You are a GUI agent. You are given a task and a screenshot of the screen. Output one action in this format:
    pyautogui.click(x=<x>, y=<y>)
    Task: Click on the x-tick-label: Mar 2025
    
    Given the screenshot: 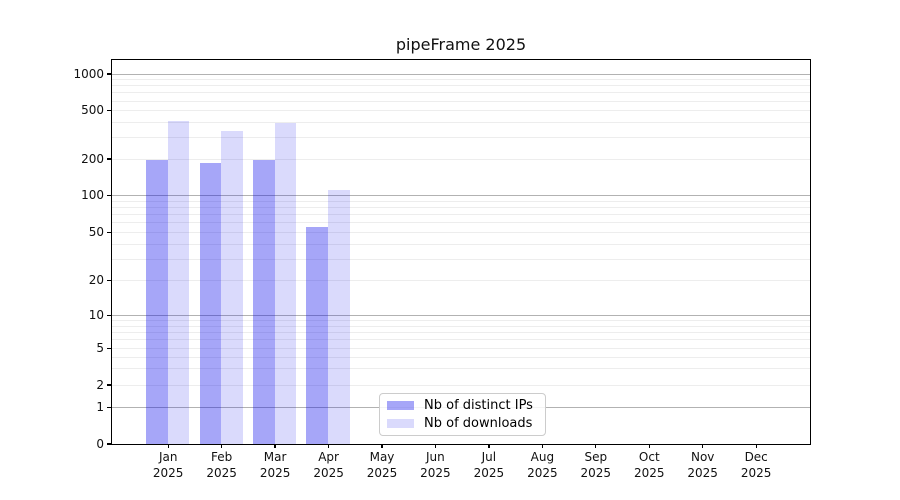 What is the action you would take?
    pyautogui.click(x=275, y=465)
    